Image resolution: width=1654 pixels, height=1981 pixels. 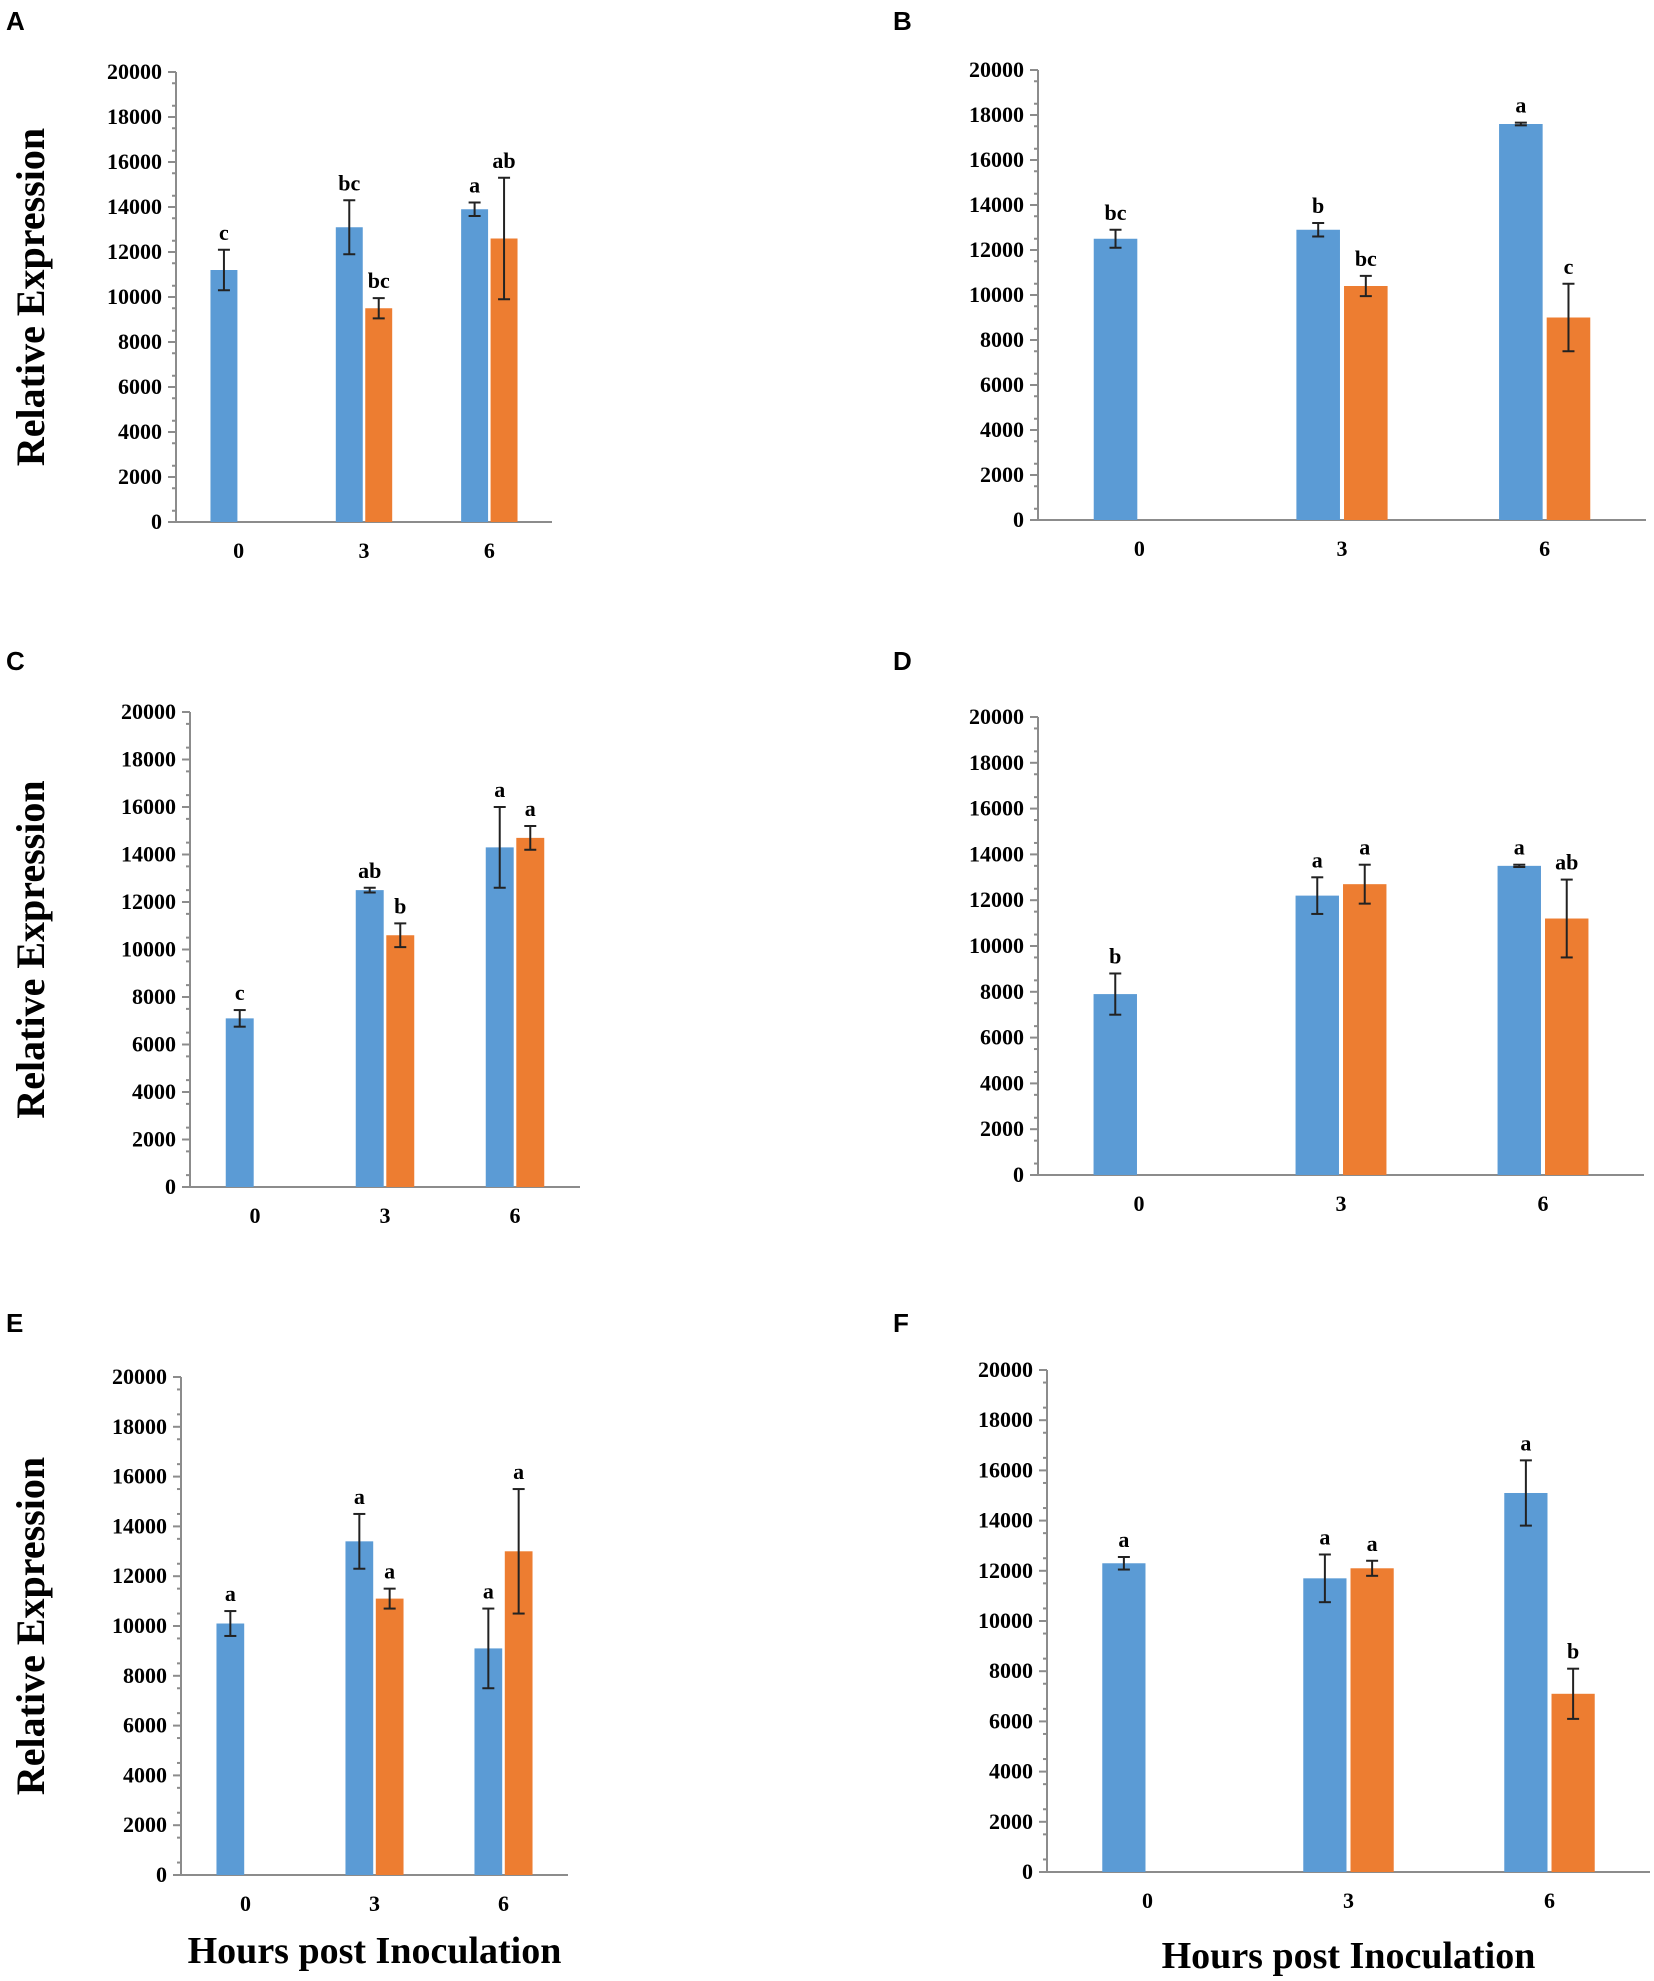 What do you see at coordinates (400, 905) in the screenshot?
I see `significance-label: b` at bounding box center [400, 905].